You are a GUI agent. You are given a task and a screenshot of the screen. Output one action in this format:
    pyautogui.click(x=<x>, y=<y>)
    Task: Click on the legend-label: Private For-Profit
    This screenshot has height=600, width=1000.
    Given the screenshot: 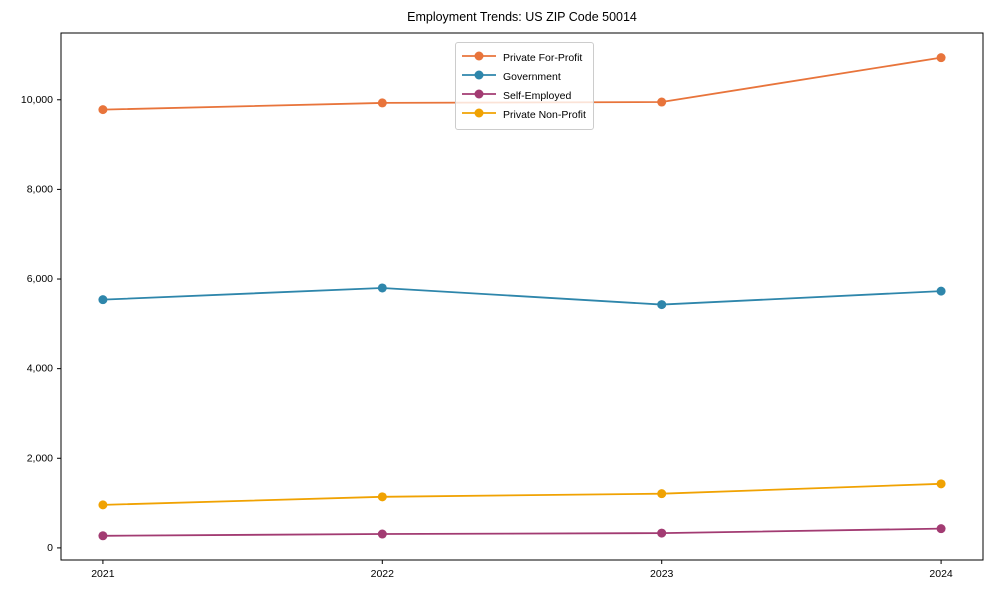 What is the action you would take?
    pyautogui.click(x=543, y=57)
    